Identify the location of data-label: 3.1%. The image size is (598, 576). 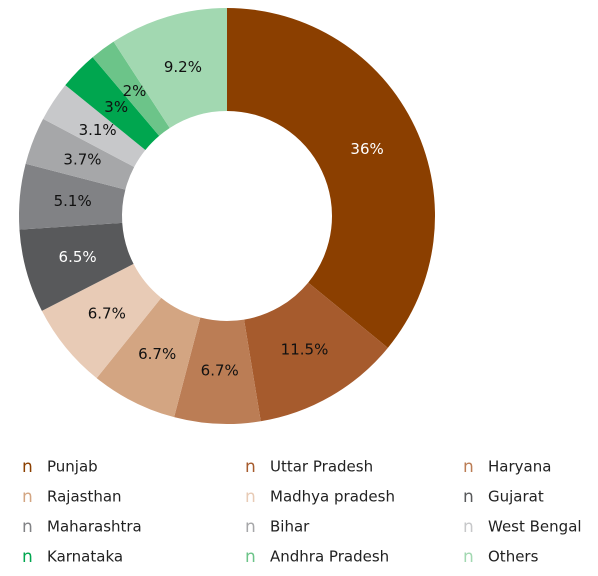
(98, 130).